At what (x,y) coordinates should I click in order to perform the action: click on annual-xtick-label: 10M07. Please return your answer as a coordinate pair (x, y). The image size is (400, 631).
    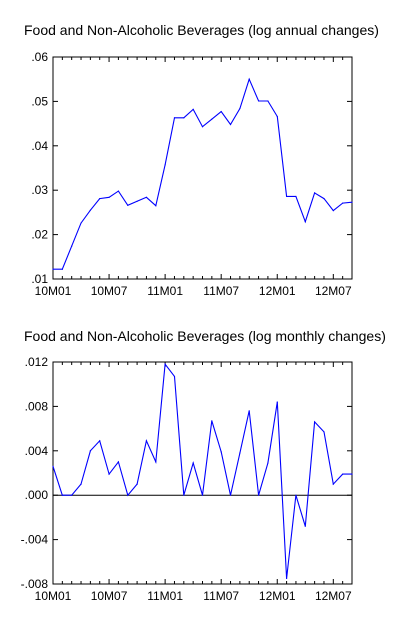
    Looking at the image, I should click on (109, 291).